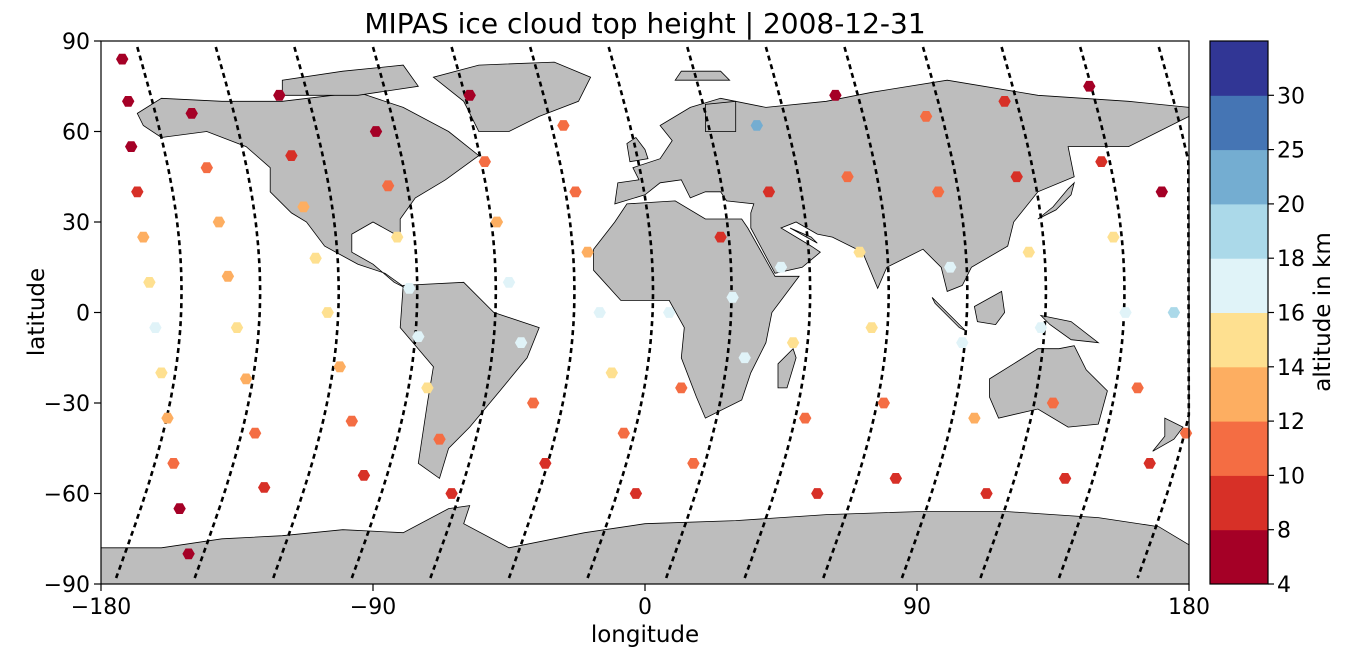 The image size is (1345, 657). What do you see at coordinates (76, 133) in the screenshot?
I see `y-tick-label-1: 60` at bounding box center [76, 133].